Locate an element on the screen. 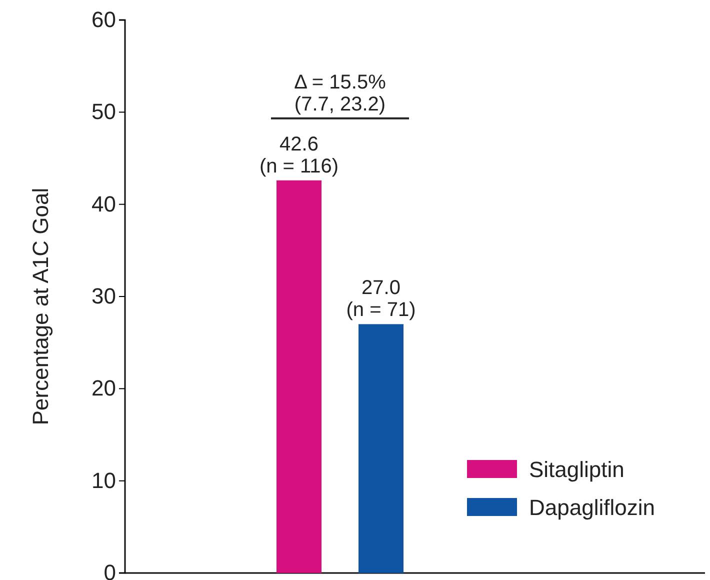  data-label: 42.6 (n = 116) is located at coordinates (299, 155).